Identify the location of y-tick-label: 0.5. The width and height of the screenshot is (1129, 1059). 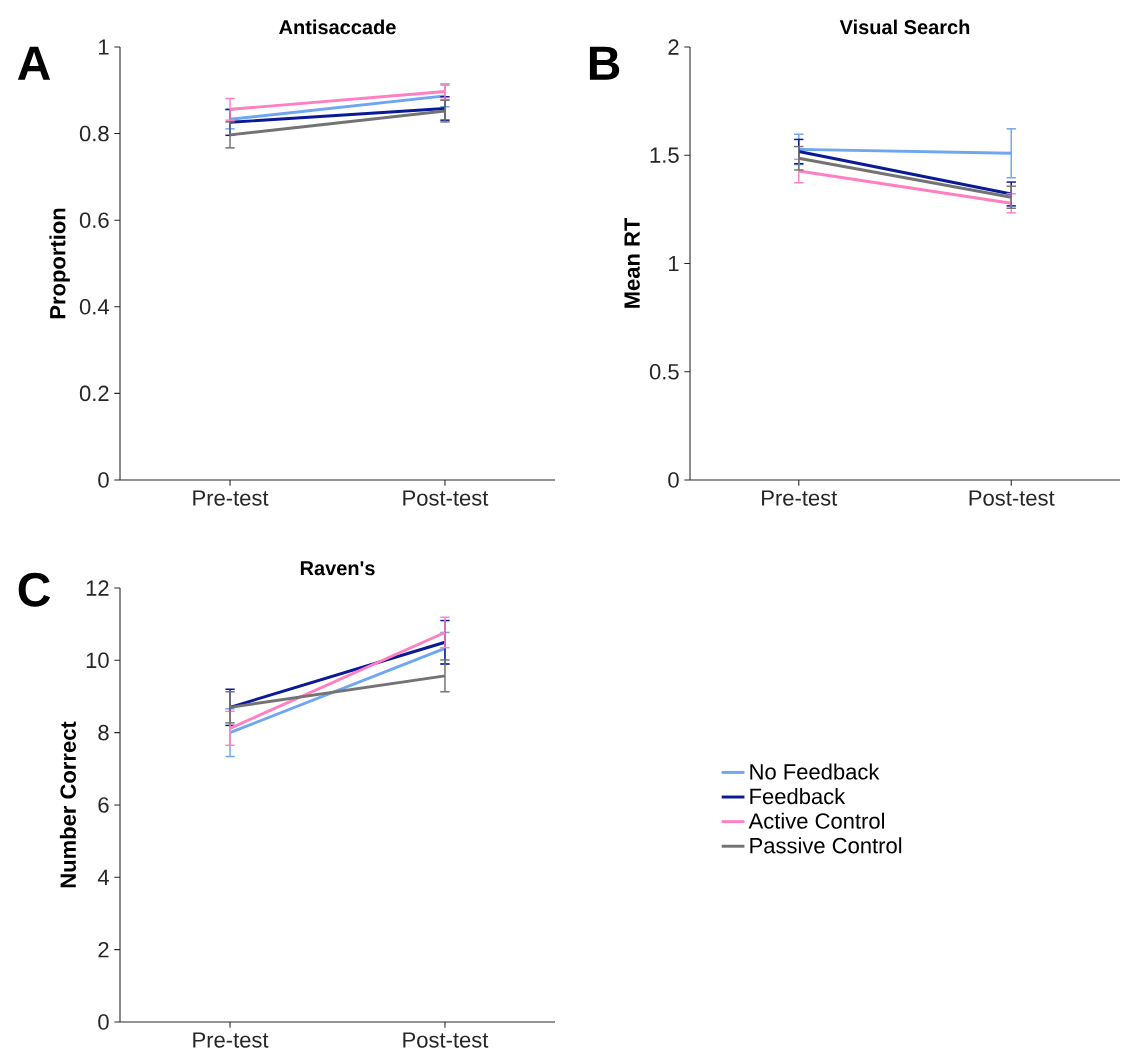
(664, 371).